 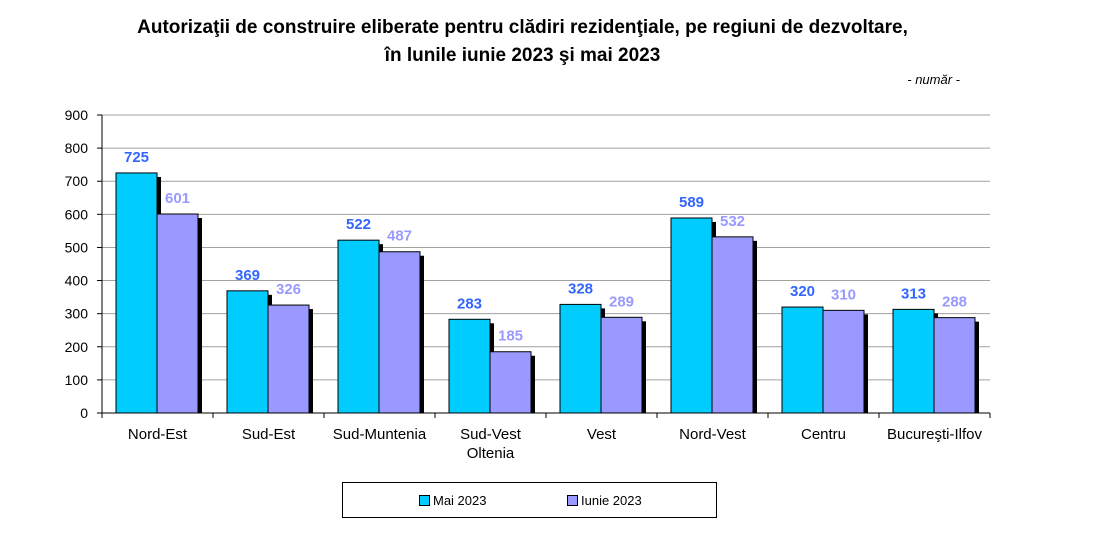 What do you see at coordinates (77, 181) in the screenshot?
I see `y-tick-label: 700` at bounding box center [77, 181].